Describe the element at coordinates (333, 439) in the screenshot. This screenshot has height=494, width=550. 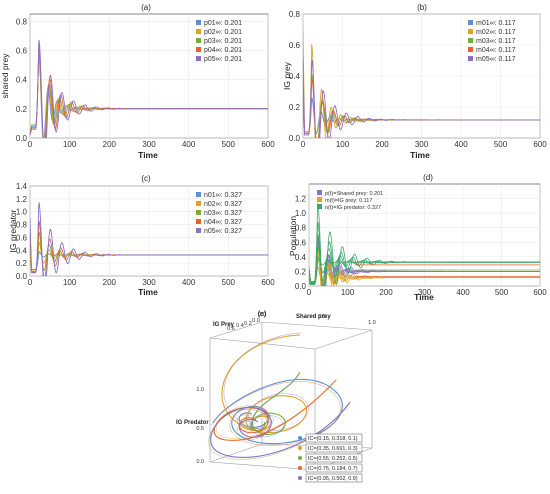
I see `legend-entry: IC=(0.15, 0.318, 0.1)` at that location.